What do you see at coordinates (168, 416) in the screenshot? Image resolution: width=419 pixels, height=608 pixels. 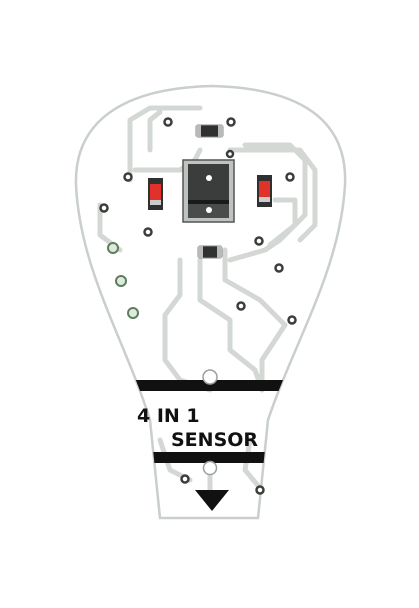 I see `label-line-1: 4 IN 1` at bounding box center [168, 416].